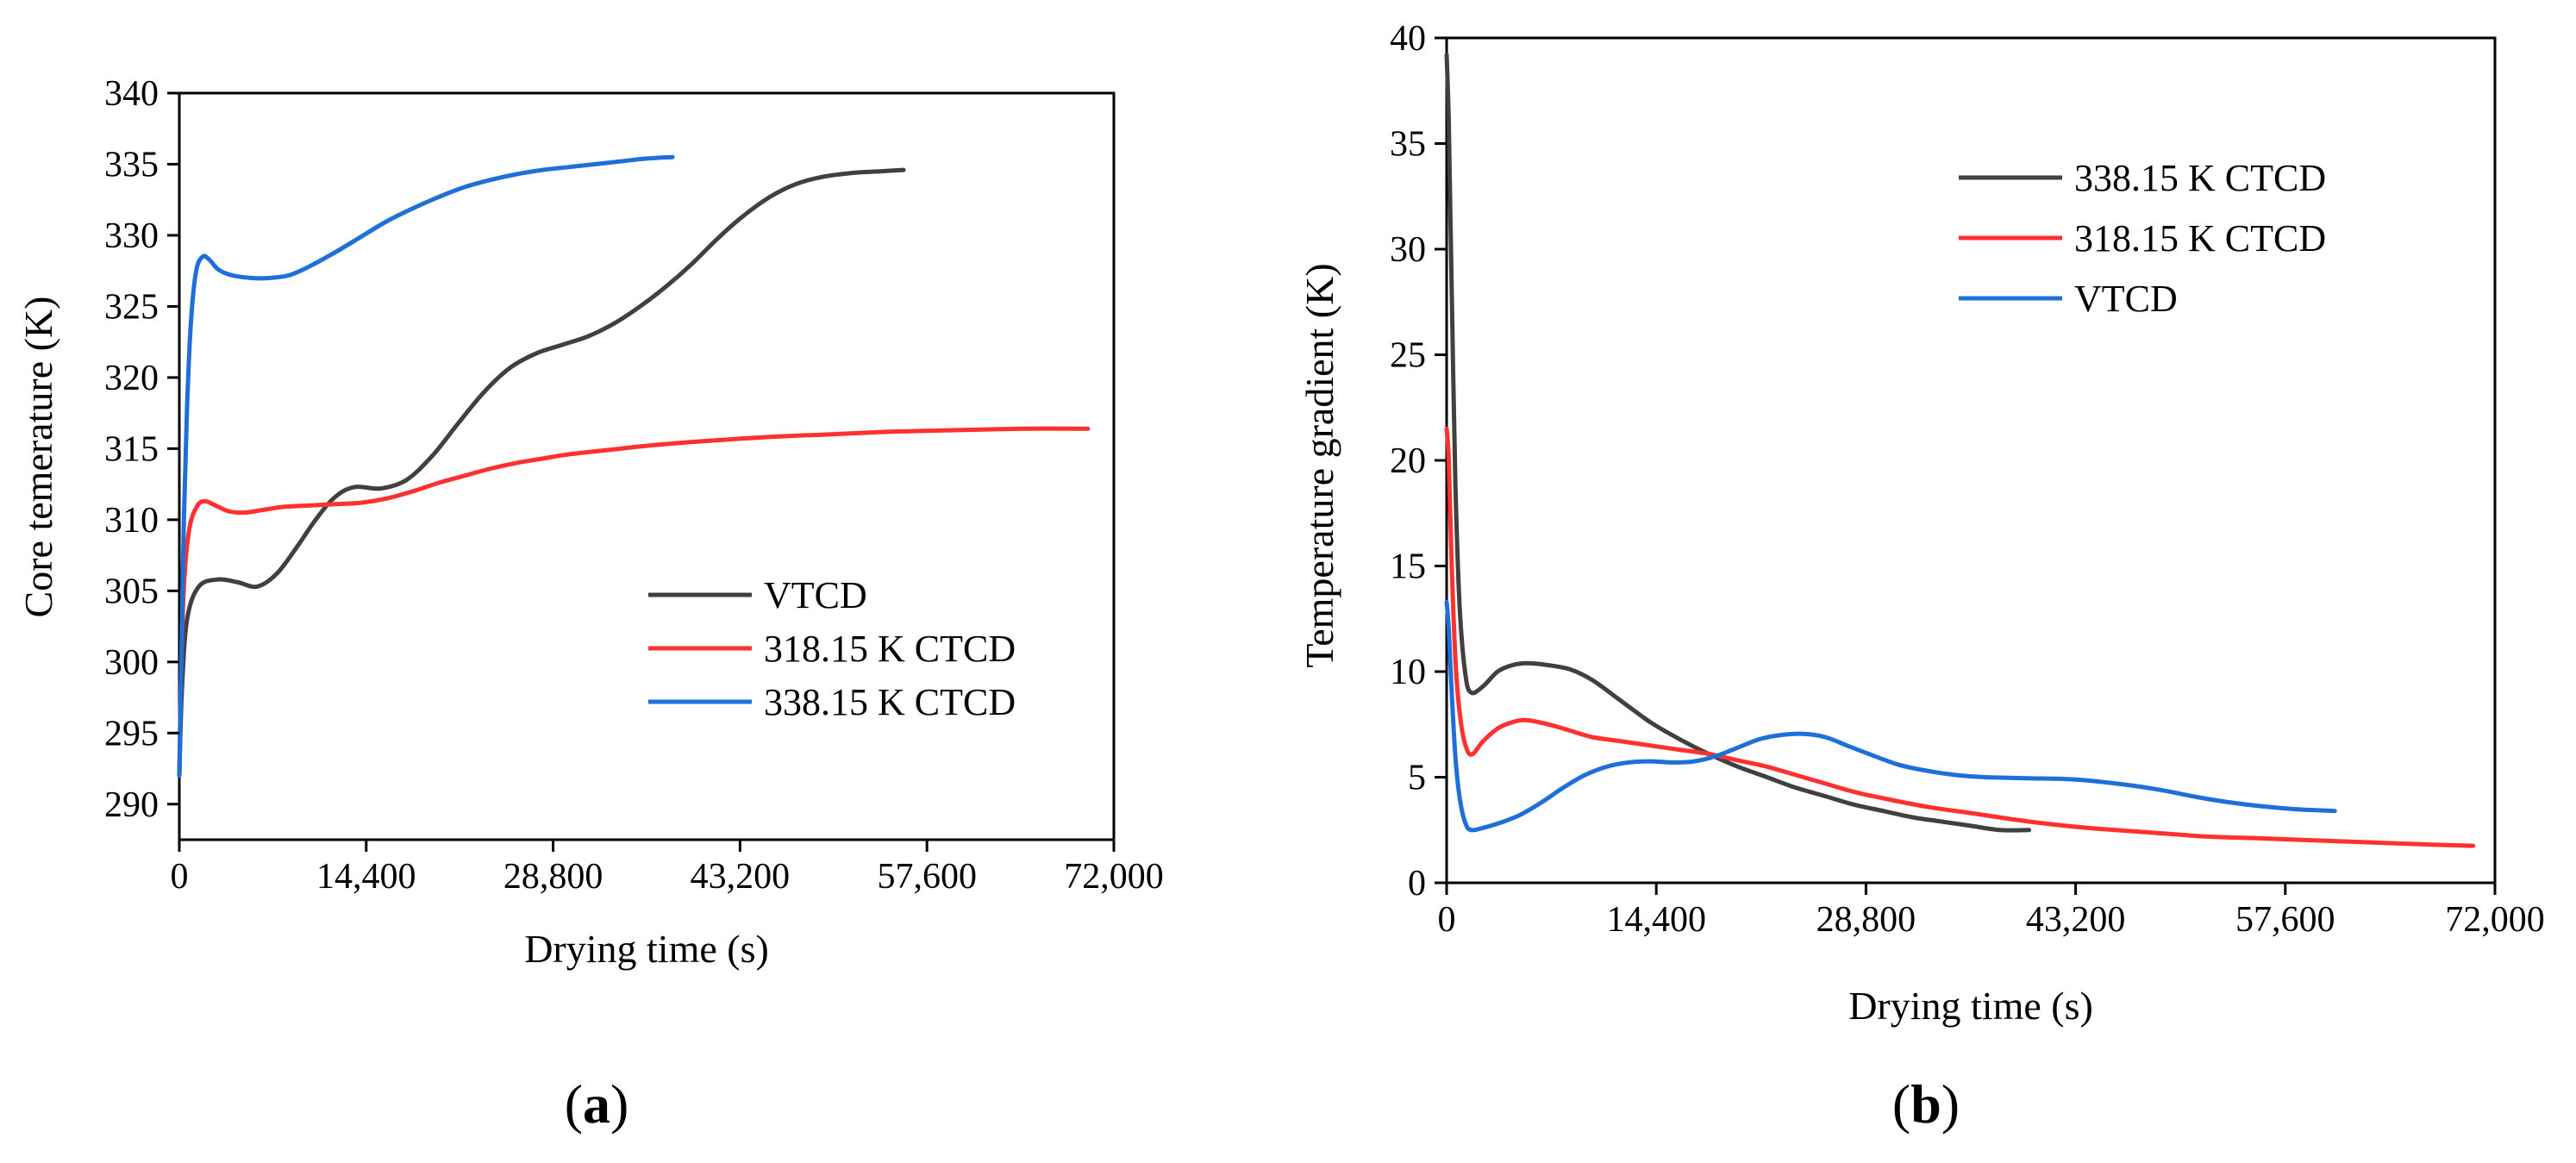  I want to click on panel-label-a: (a), so click(597, 1104).